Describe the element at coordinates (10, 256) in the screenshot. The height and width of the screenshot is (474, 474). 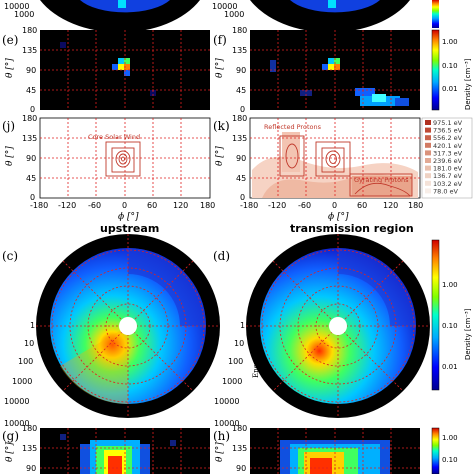
I see `panel-label-c: (c)` at that location.